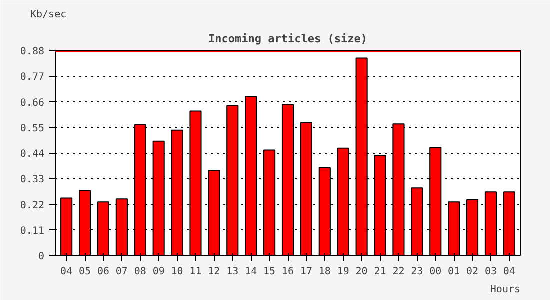  I want to click on x-tick-label: 13, so click(232, 272).